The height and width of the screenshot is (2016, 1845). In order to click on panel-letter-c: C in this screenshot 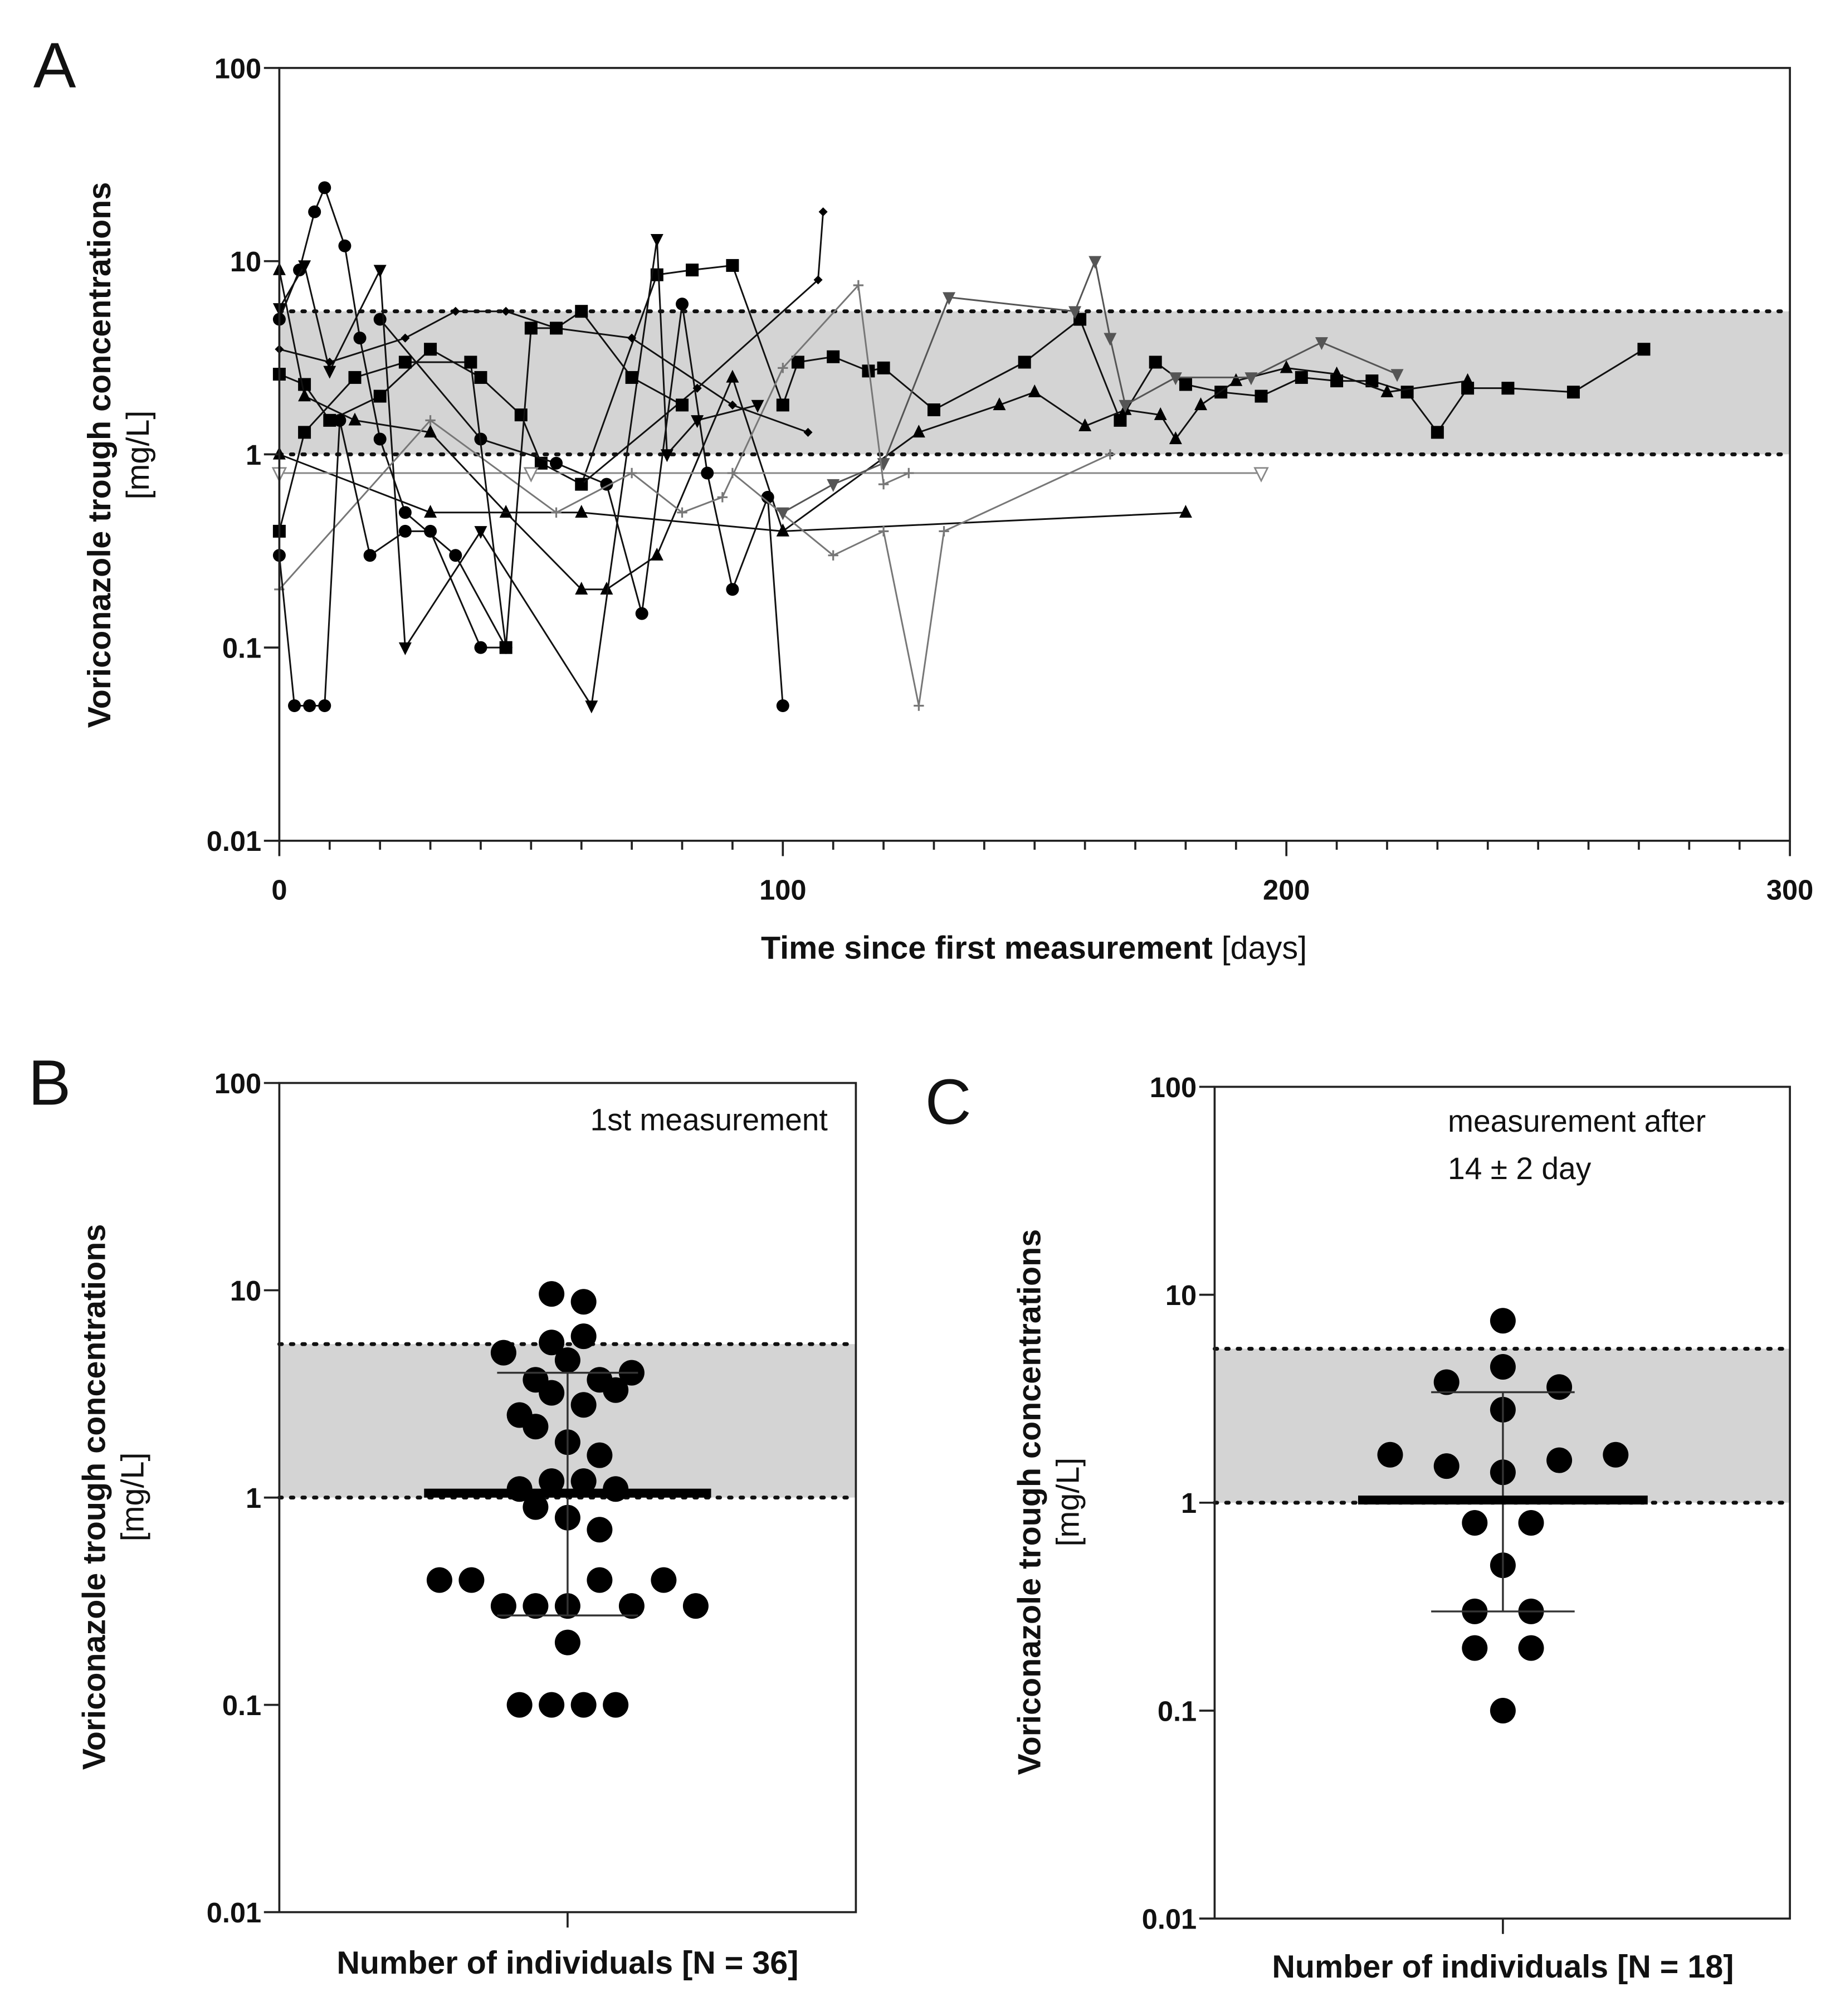, I will do `click(948, 1102)`.